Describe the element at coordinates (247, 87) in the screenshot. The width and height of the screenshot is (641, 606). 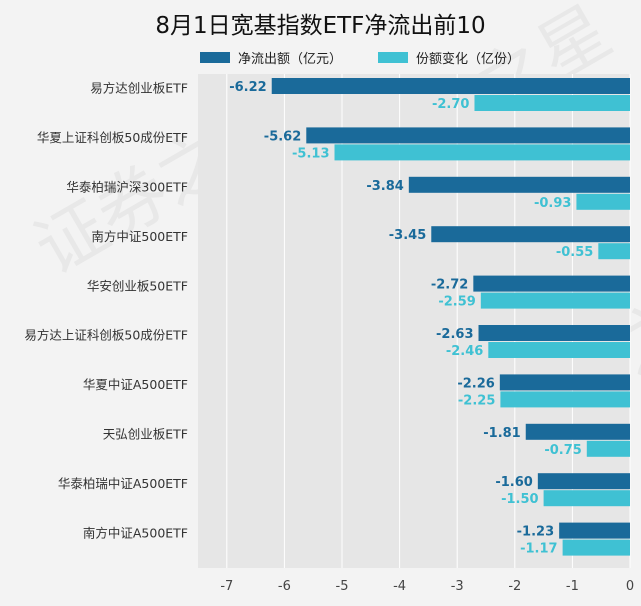
I see `data-label-net-outflow: -6.22` at that location.